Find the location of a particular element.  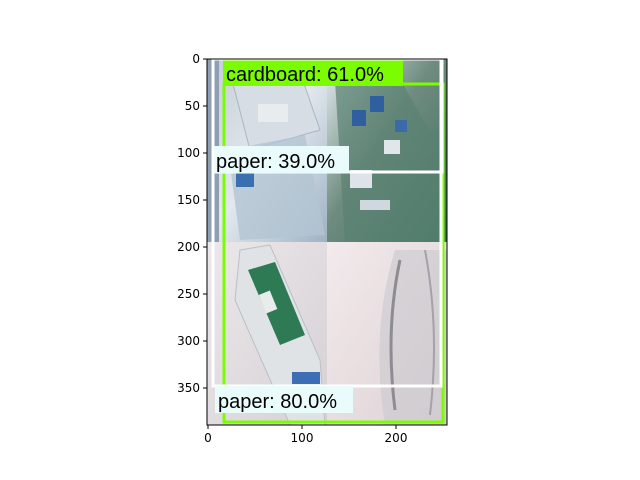

cardboard-label: cardboard: 61.0% is located at coordinates (305, 75).